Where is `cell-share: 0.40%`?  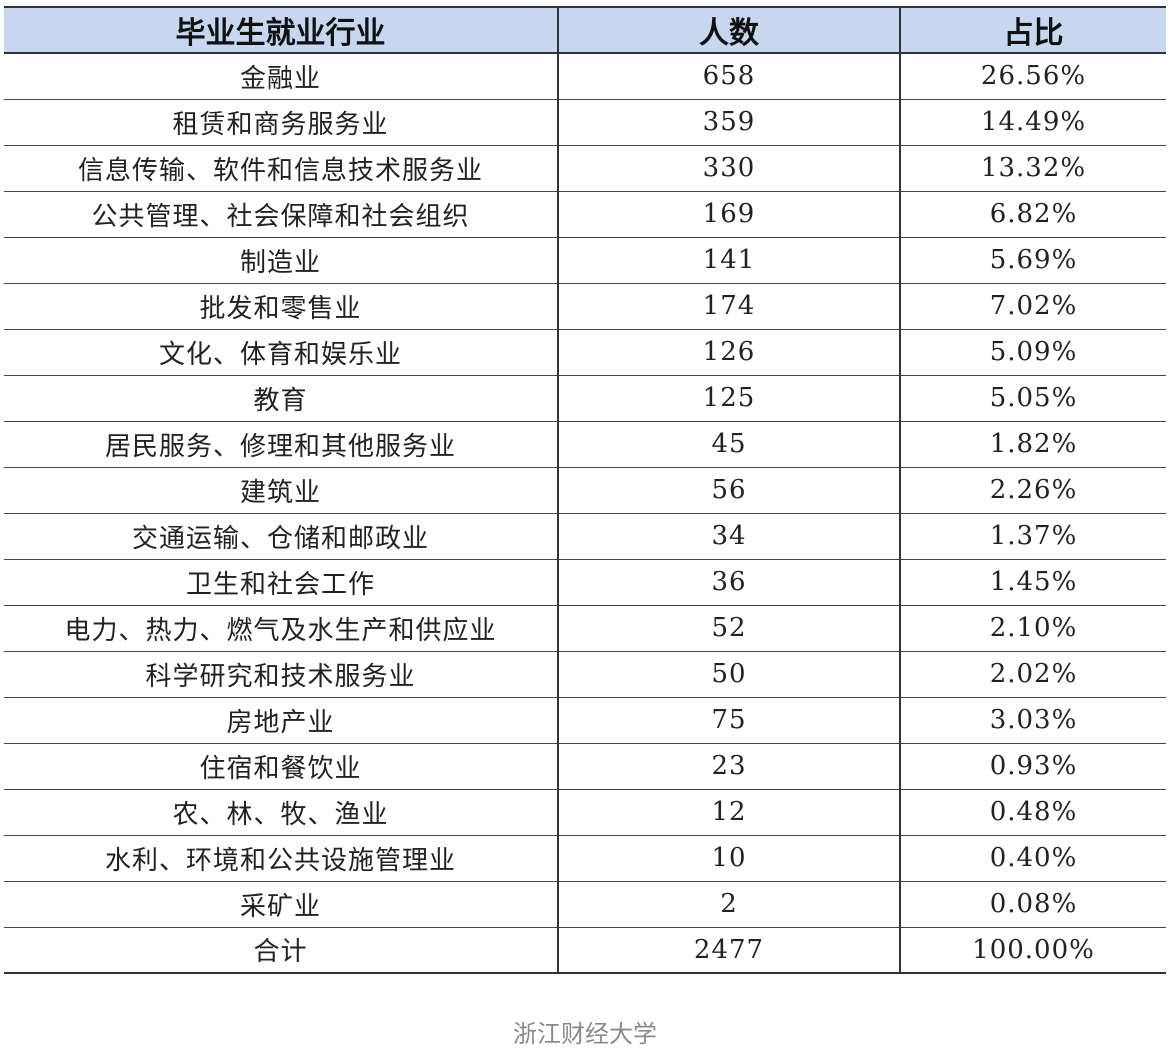
cell-share: 0.40% is located at coordinates (1032, 858).